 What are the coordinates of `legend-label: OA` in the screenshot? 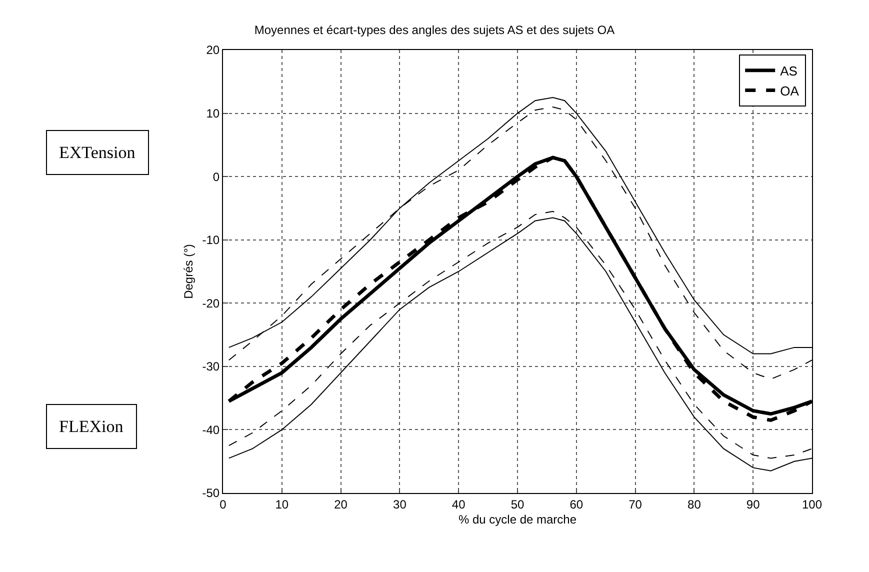 It's located at (790, 90).